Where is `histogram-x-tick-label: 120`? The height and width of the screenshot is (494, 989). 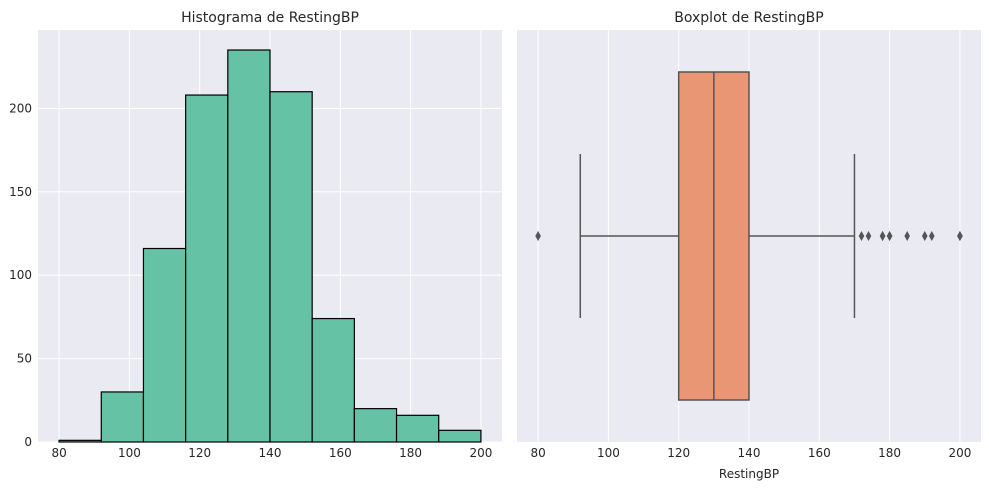
histogram-x-tick-label: 120 is located at coordinates (199, 453).